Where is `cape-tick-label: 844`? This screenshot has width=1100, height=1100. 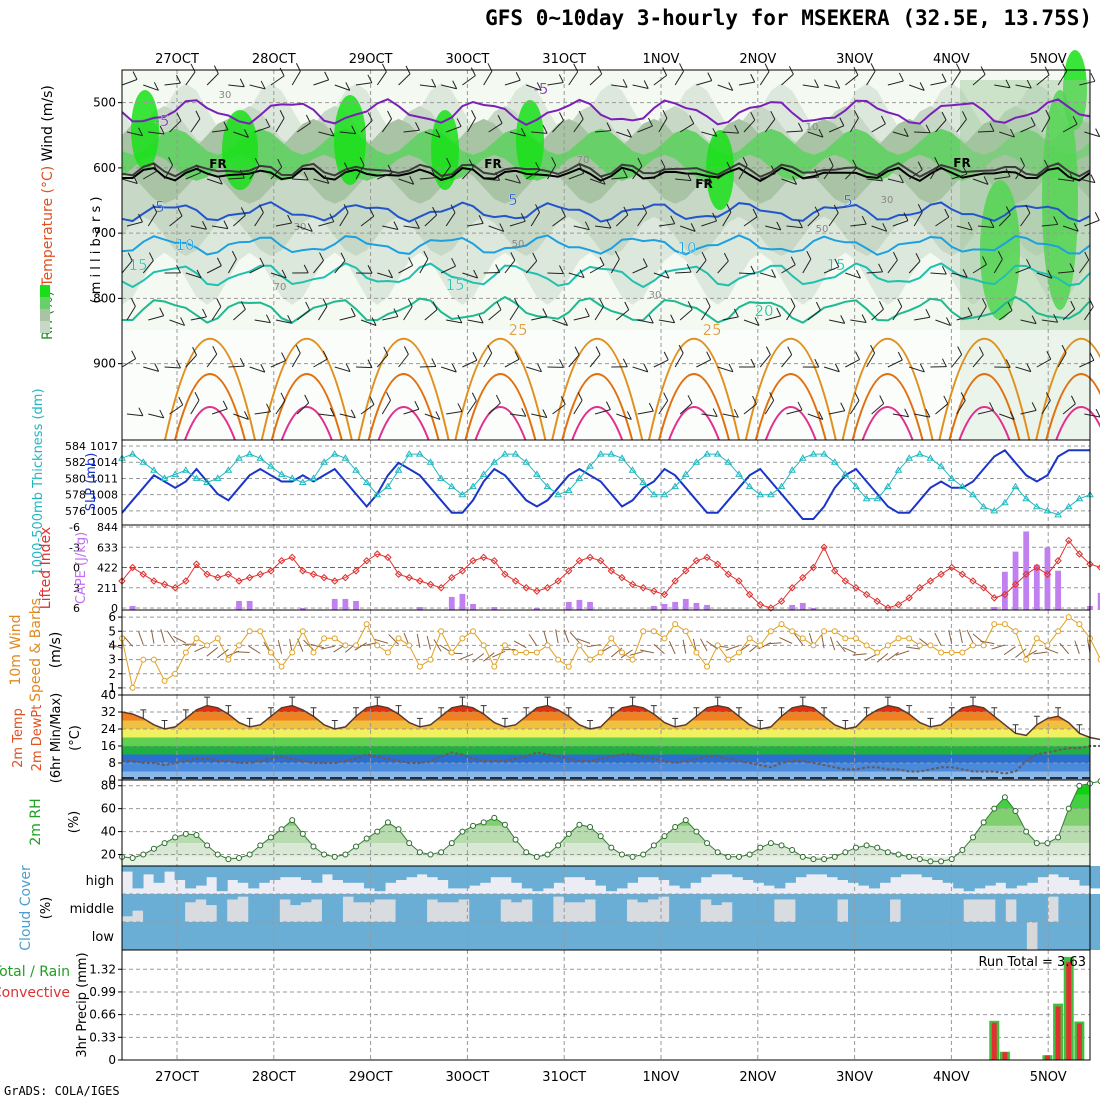 cape-tick-label: 844 is located at coordinates (107, 527).